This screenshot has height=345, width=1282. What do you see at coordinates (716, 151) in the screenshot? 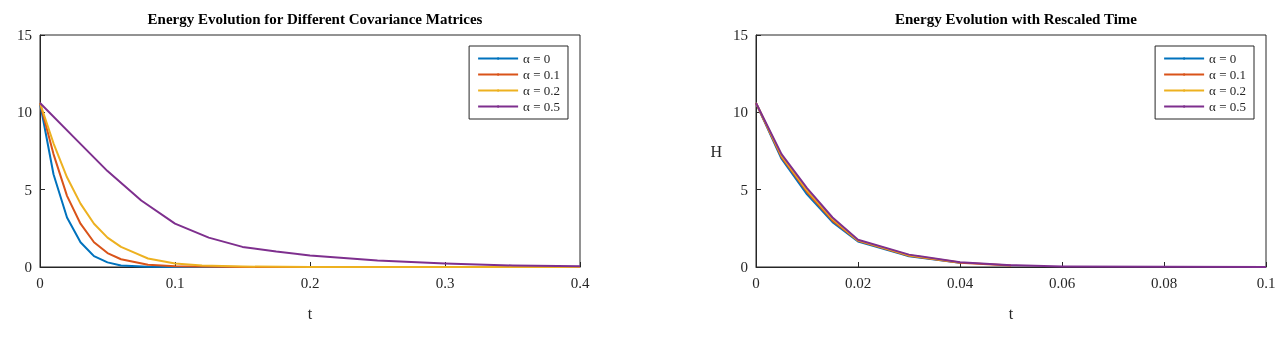
I see `y-axis-title: H` at bounding box center [716, 151].